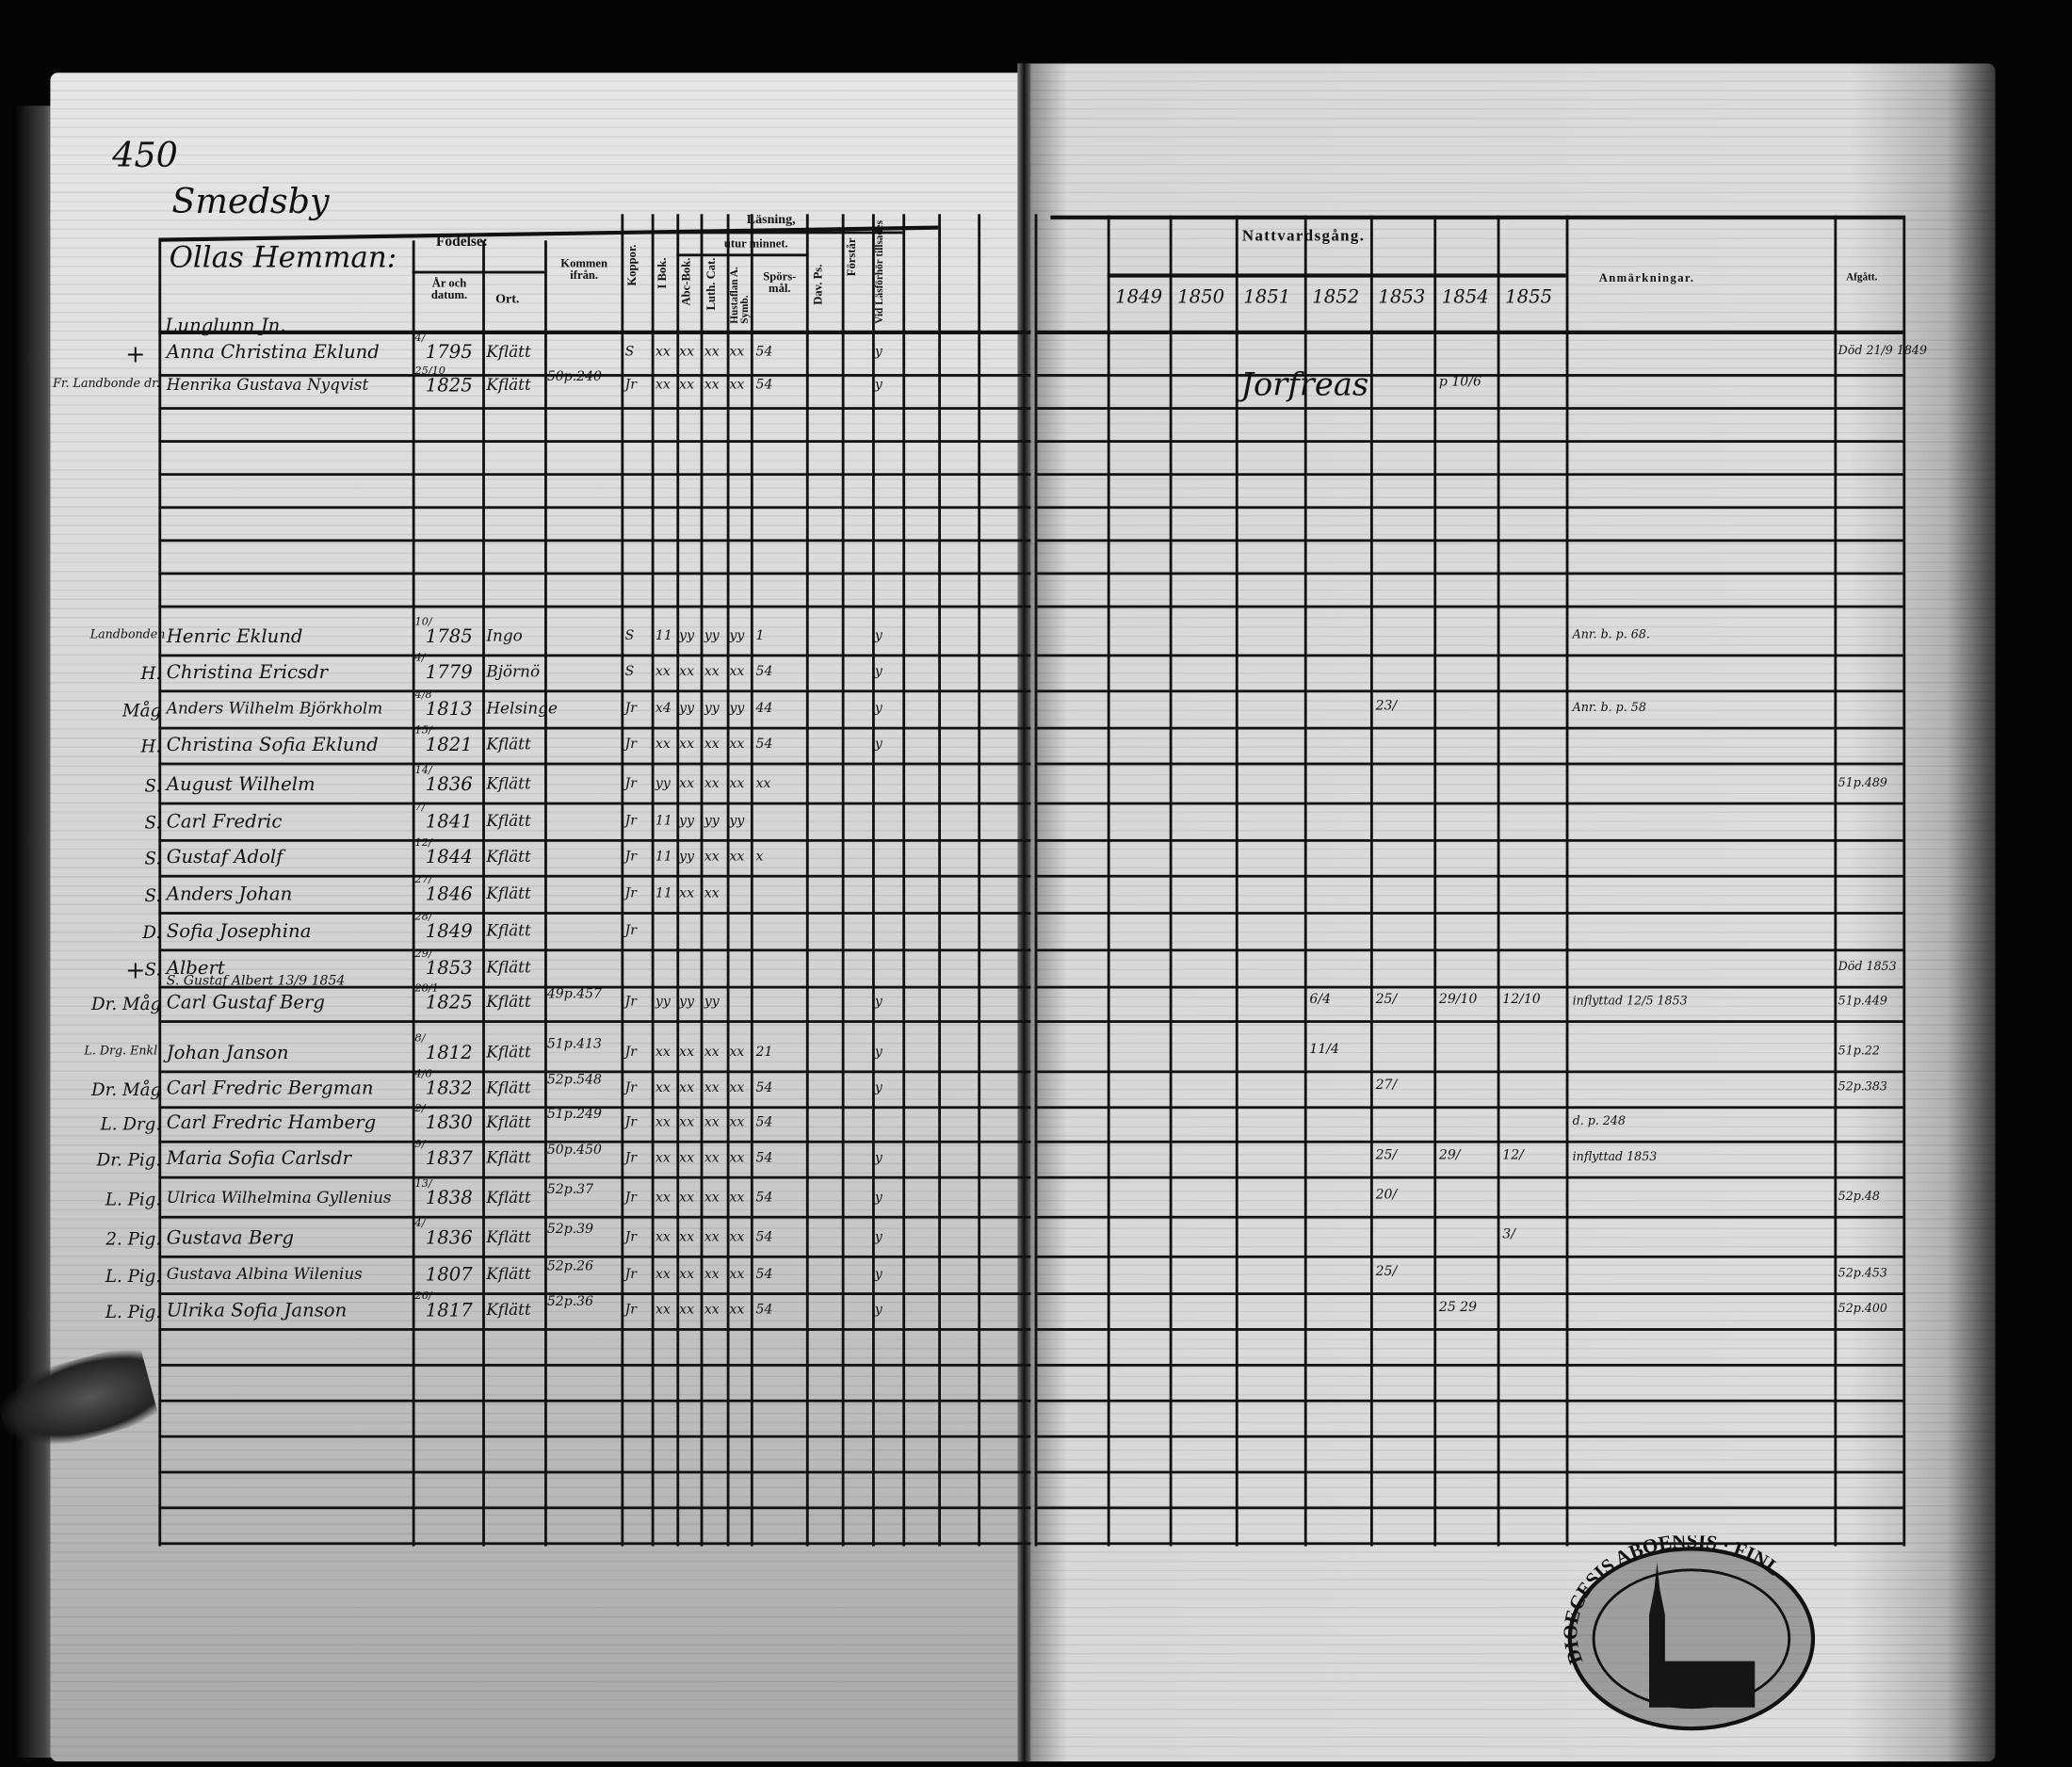  Describe the element at coordinates (133, 1240) in the screenshot. I see `household-role: 2. Pig.` at that location.